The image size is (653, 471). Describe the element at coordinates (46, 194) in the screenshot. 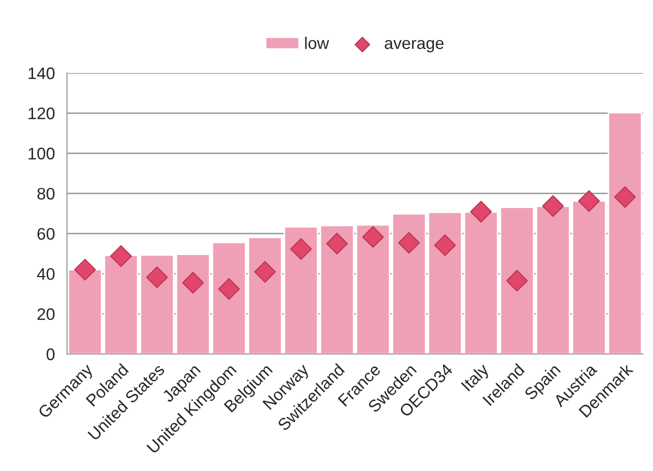

I see `y-tick-label: 80` at that location.